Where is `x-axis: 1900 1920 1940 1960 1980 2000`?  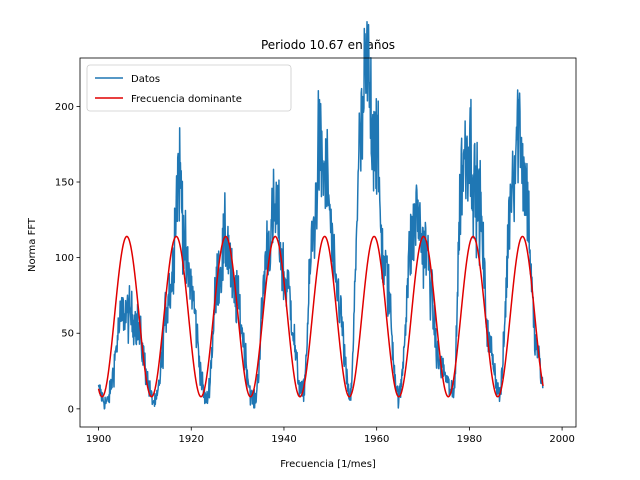 x-axis: 1900 1920 1940 1960 1980 2000 is located at coordinates (330, 436).